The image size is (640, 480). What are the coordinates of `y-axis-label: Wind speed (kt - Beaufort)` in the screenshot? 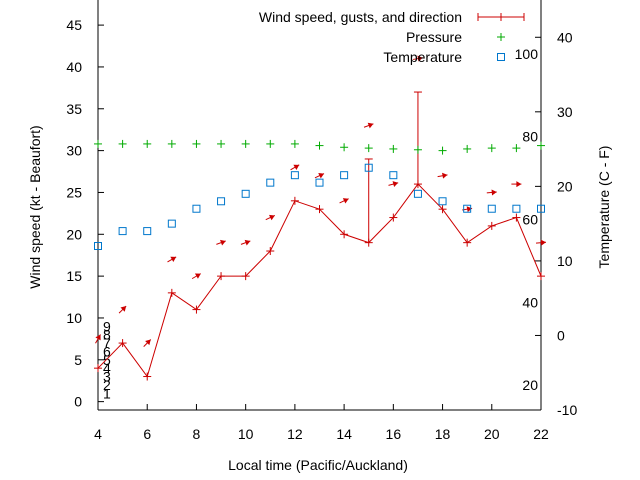 It's located at (35, 206).